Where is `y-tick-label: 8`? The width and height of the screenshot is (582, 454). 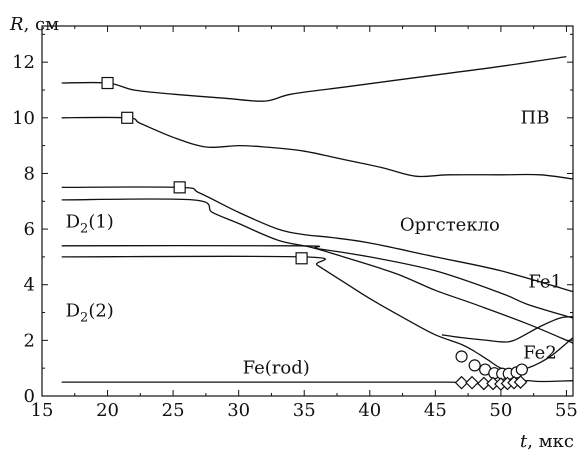
y-tick-label: 8 is located at coordinates (29, 173).